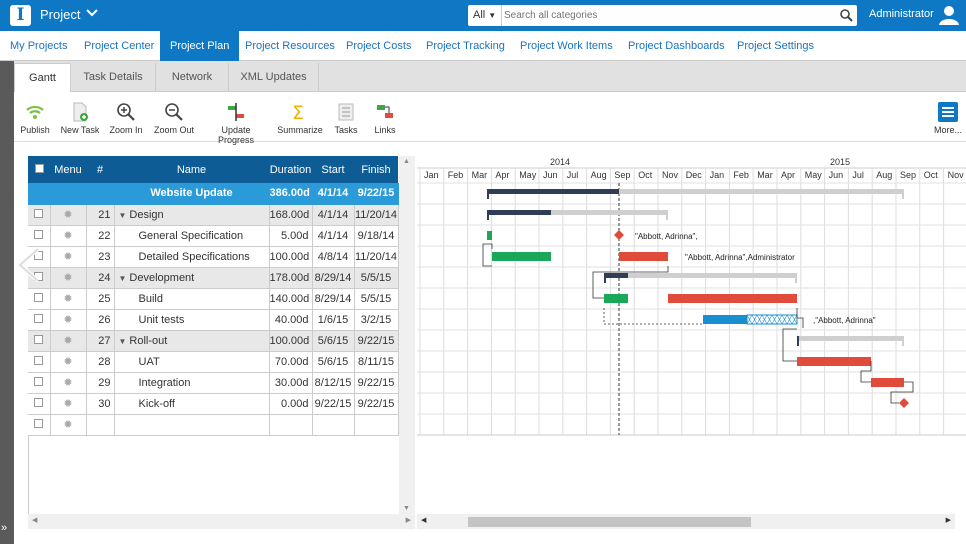  Describe the element at coordinates (291, 236) in the screenshot. I see `task-duration: 5.00d` at that location.